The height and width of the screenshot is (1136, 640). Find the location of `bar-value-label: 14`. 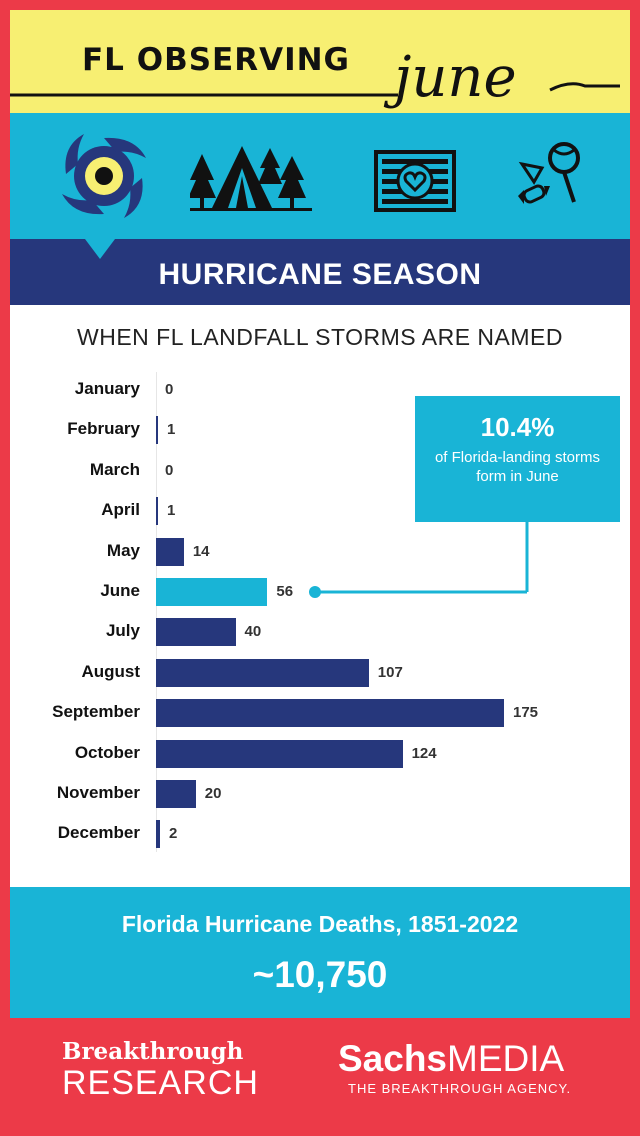

bar-value-label: 14 is located at coordinates (201, 551).